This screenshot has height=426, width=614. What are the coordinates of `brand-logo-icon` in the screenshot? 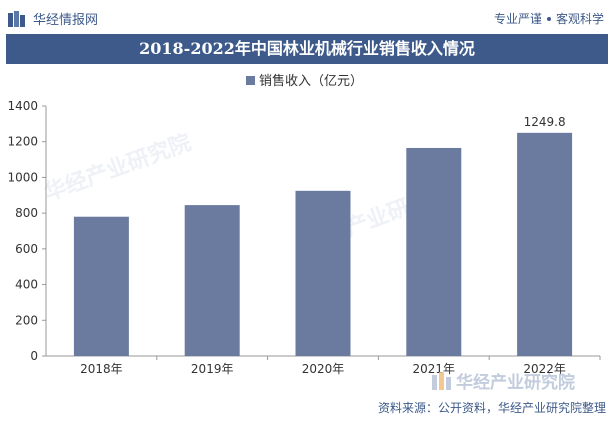 It's located at (16, 18).